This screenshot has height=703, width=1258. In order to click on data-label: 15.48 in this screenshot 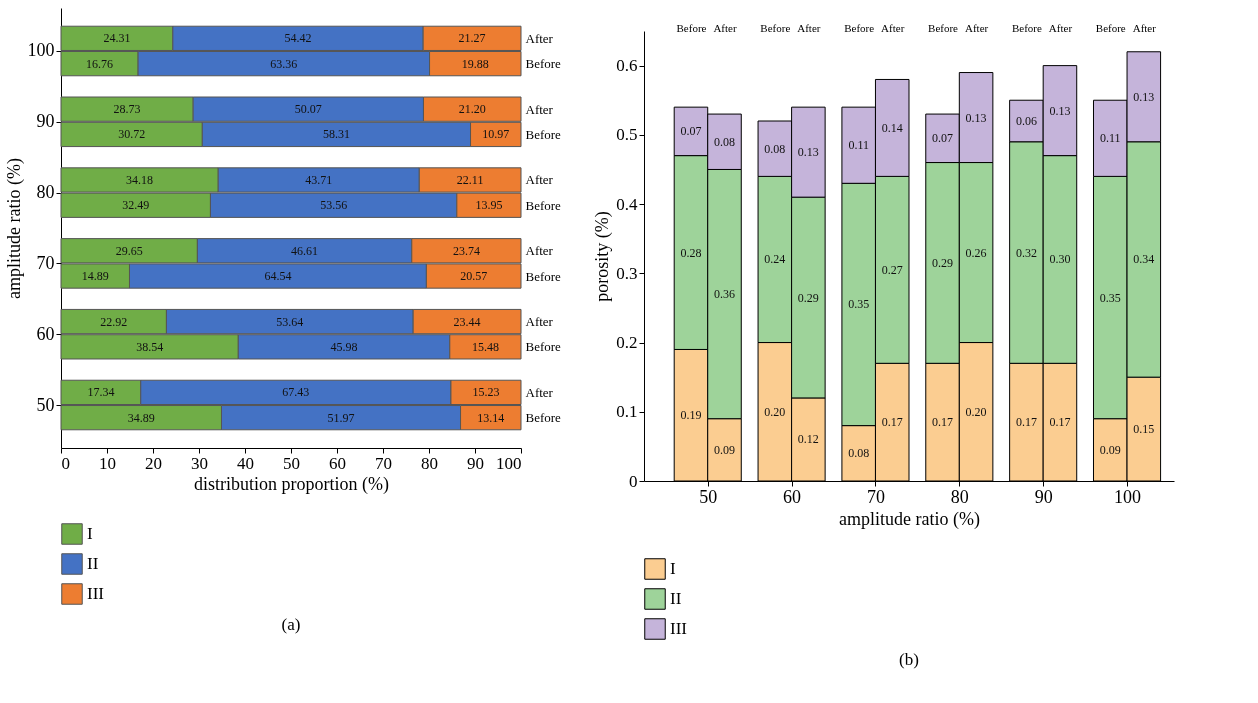, I will do `click(485, 346)`.